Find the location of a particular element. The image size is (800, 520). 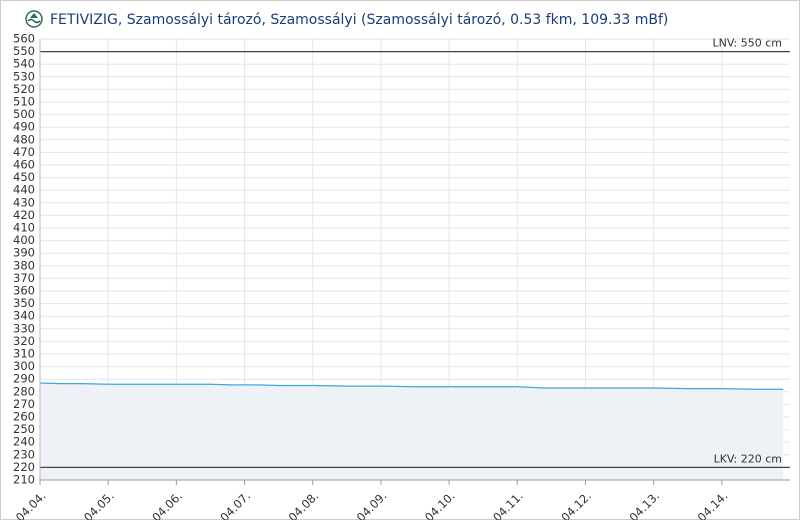

y-tick-label: 330 is located at coordinates (24, 328).